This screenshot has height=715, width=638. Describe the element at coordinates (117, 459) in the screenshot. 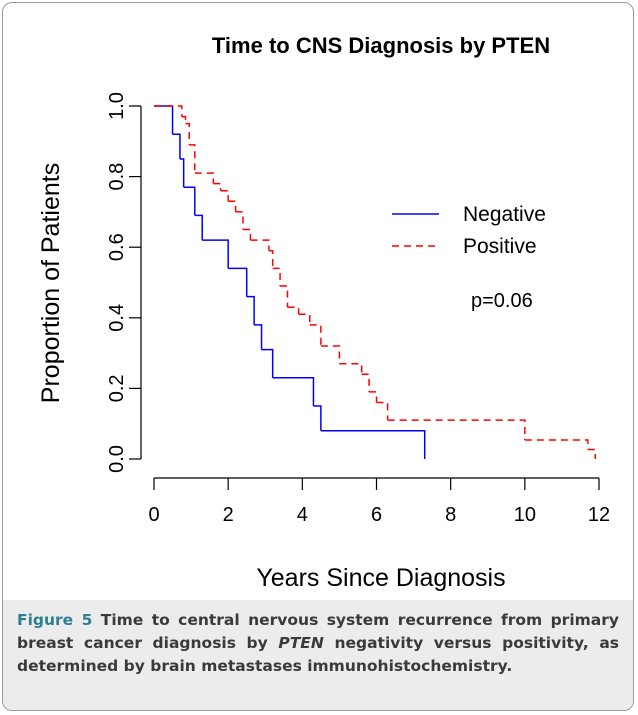

I see `y-tick-label: 0.0` at that location.